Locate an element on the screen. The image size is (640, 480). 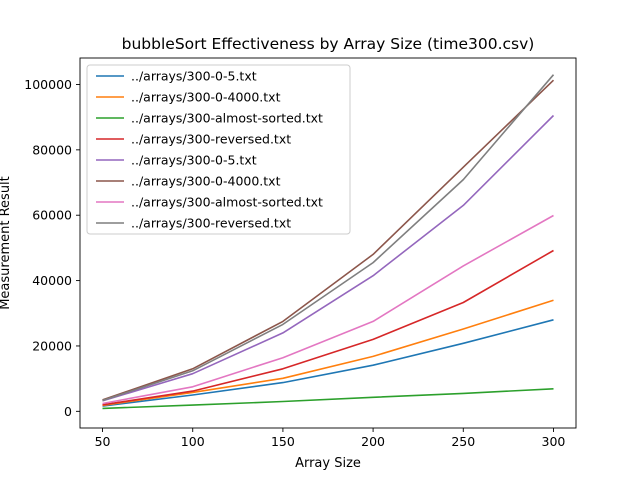
x-tick-label: 250 is located at coordinates (463, 441).